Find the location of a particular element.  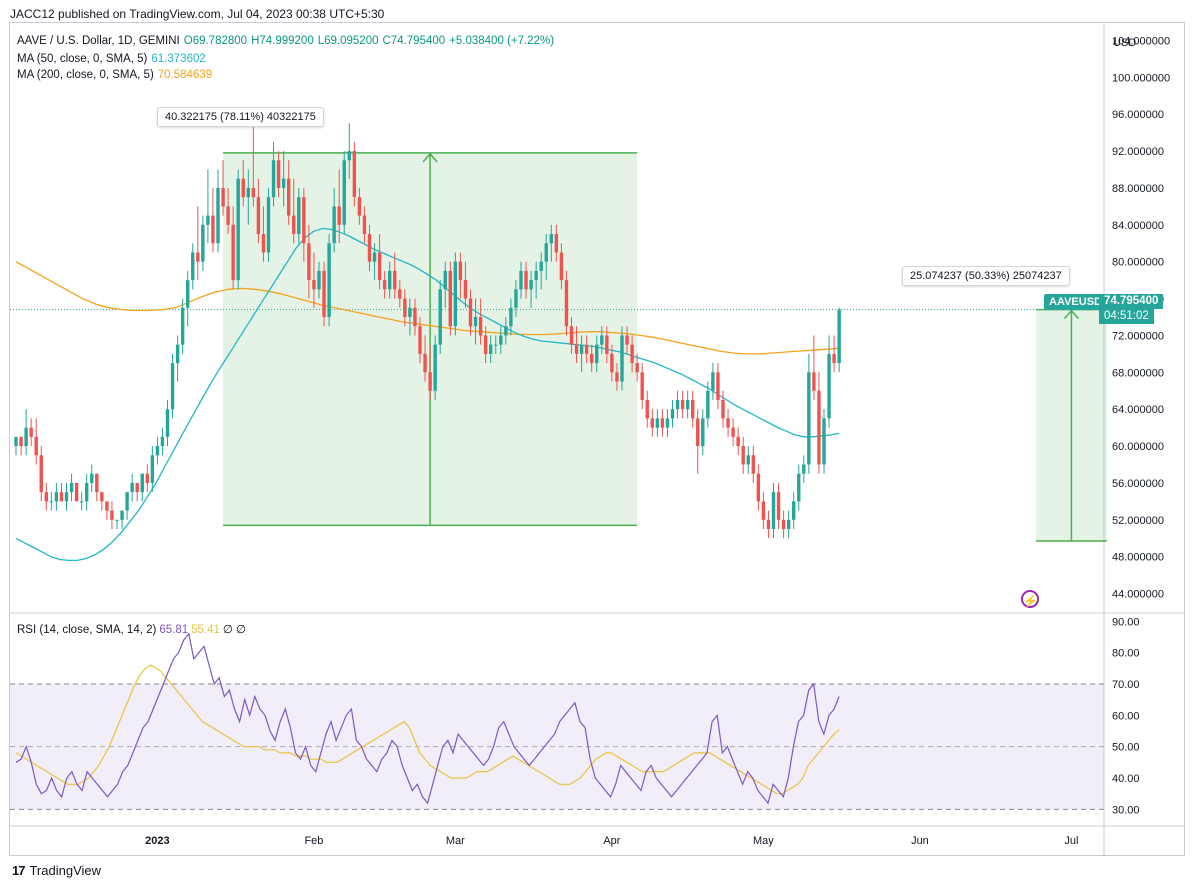

low-value: L69.095200 is located at coordinates (348, 41).